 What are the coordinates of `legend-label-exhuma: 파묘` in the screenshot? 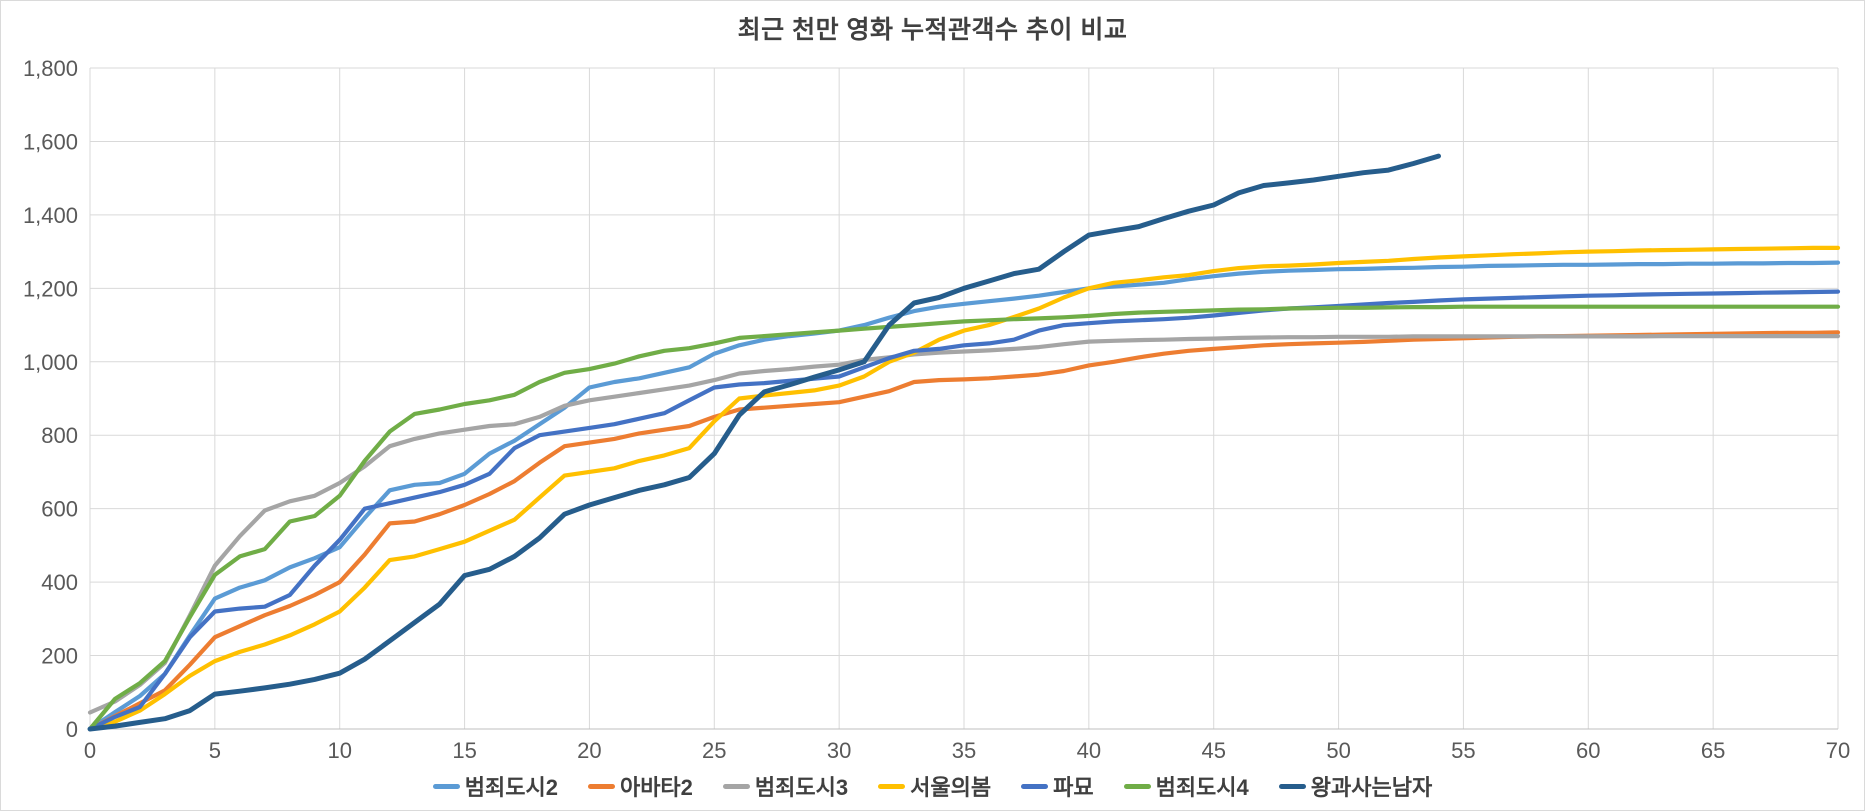 It's located at (1073, 787).